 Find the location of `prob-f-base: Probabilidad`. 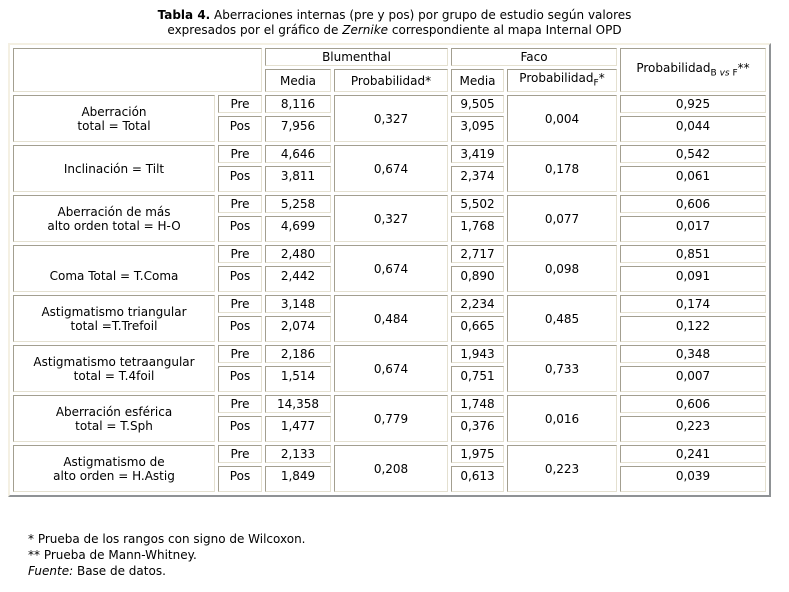

prob-f-base: Probabilidad is located at coordinates (556, 78).